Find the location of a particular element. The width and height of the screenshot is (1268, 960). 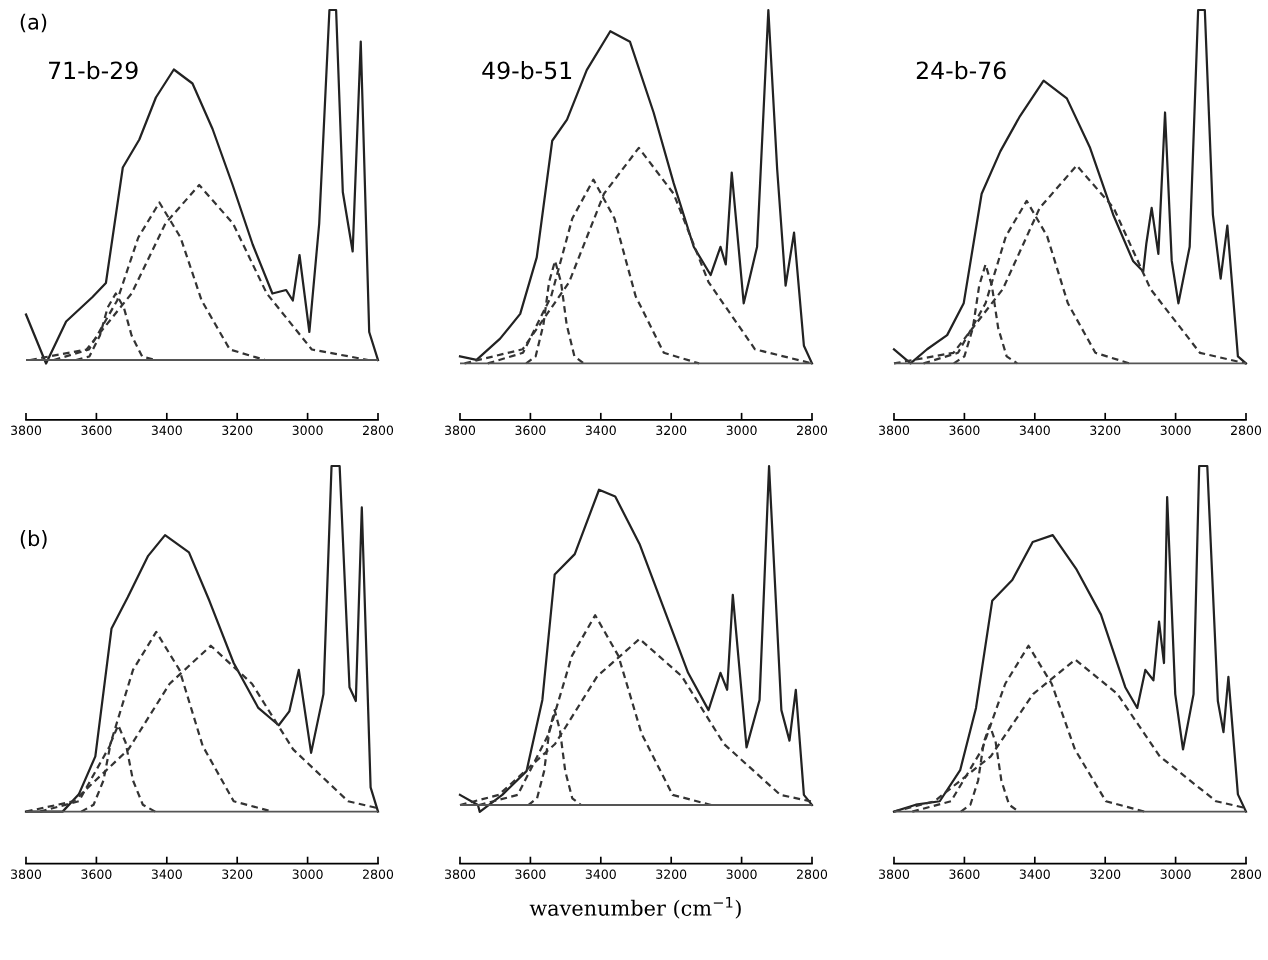

annotation: (b) is located at coordinates (33, 539).